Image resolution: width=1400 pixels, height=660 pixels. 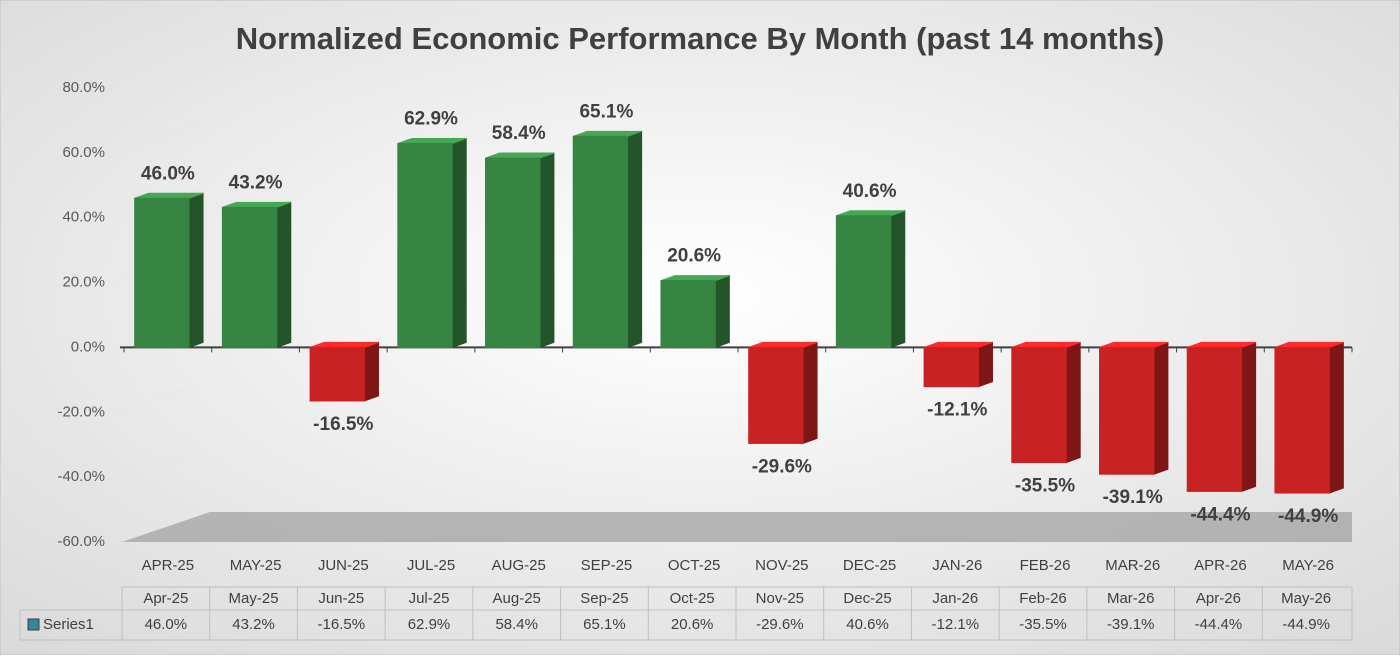 What do you see at coordinates (1306, 598) in the screenshot?
I see `table-header: May-26` at bounding box center [1306, 598].